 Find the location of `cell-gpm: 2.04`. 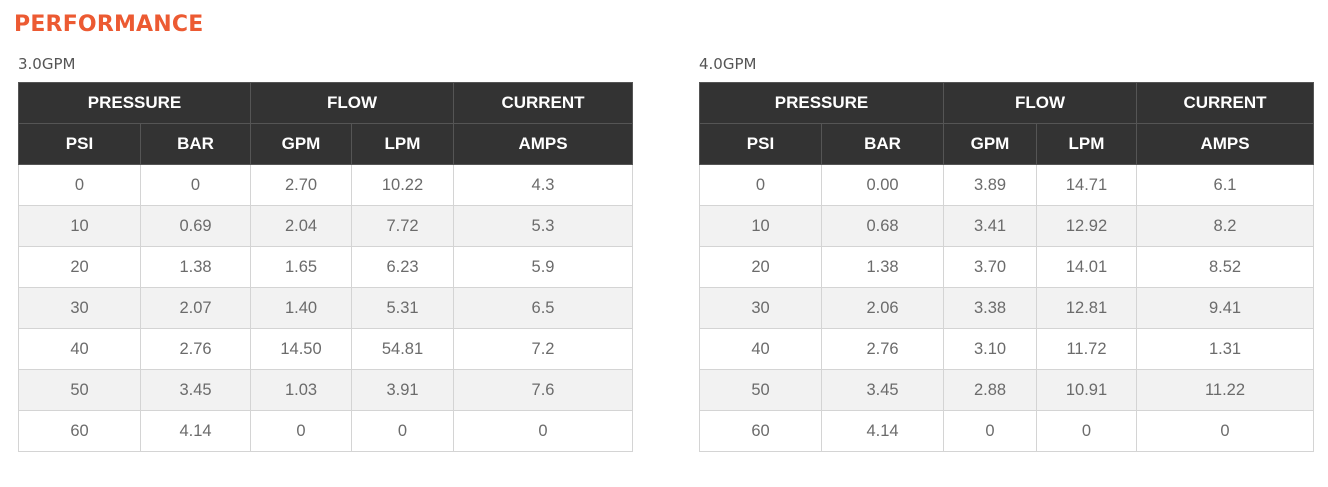

cell-gpm: 2.04 is located at coordinates (301, 226).